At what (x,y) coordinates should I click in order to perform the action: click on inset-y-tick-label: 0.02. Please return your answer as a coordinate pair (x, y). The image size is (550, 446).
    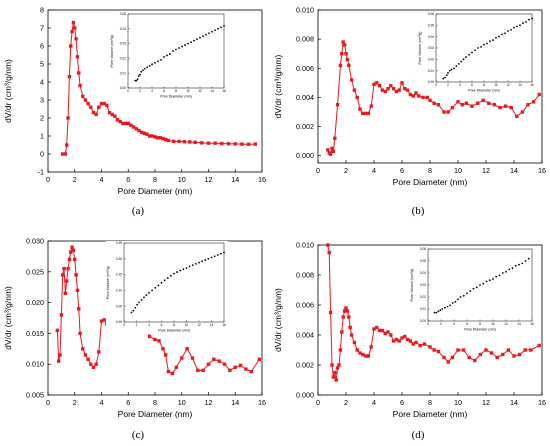
    Looking at the image, I should click on (423, 297).